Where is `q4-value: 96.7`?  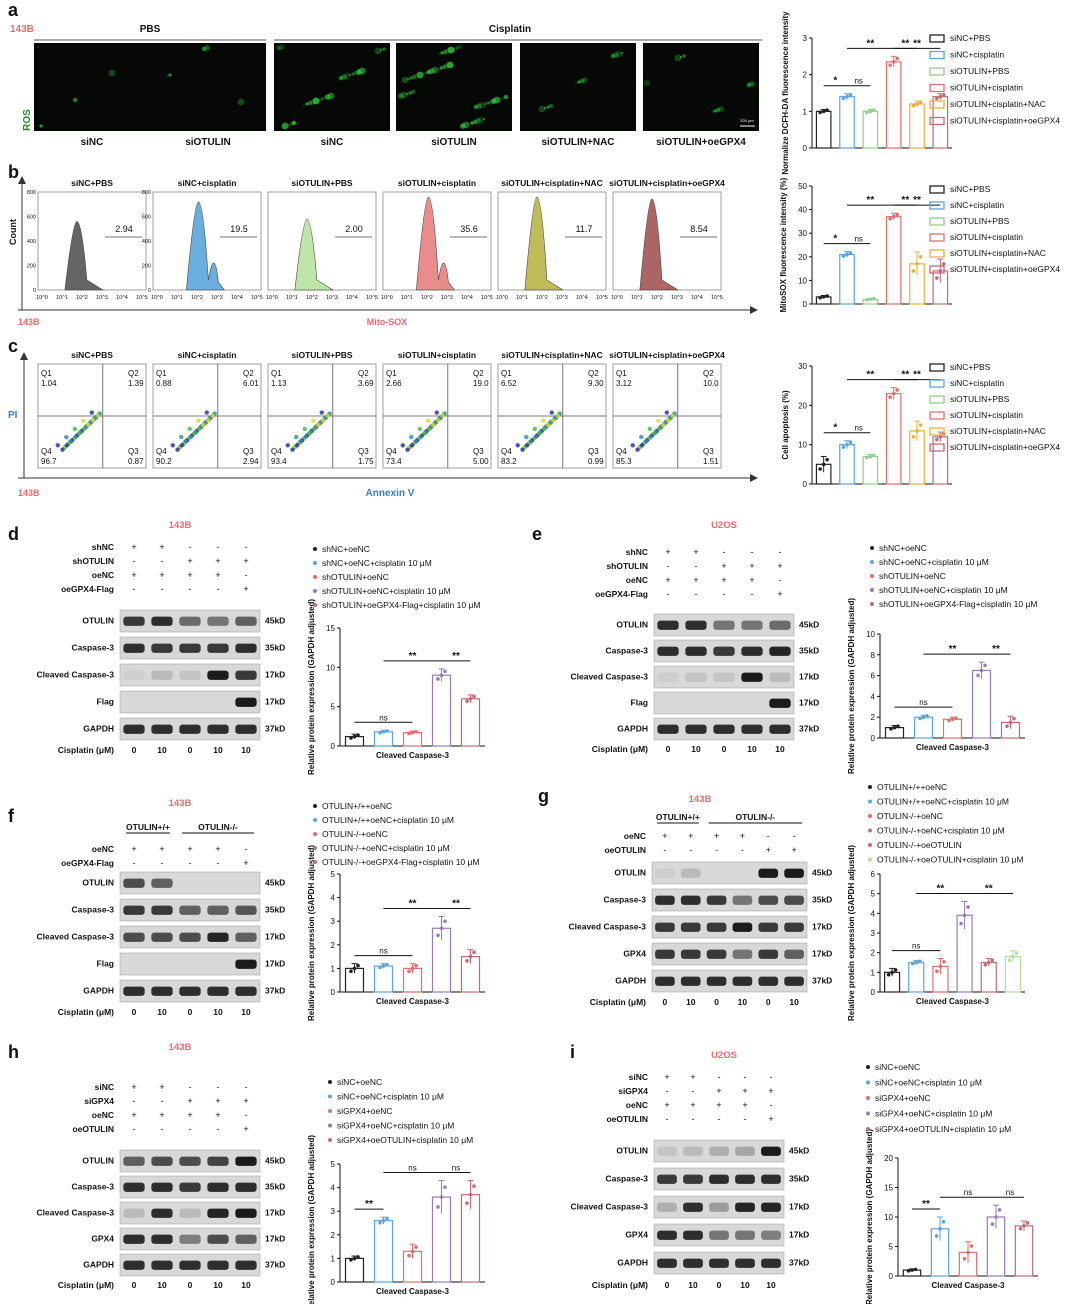 q4-value: 96.7 is located at coordinates (49, 461).